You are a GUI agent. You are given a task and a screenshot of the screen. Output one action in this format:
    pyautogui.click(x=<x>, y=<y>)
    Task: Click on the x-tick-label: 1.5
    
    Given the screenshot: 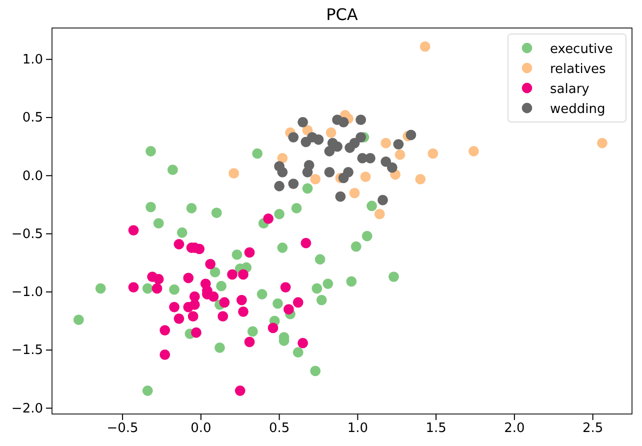 What is the action you would take?
    pyautogui.click(x=436, y=428)
    